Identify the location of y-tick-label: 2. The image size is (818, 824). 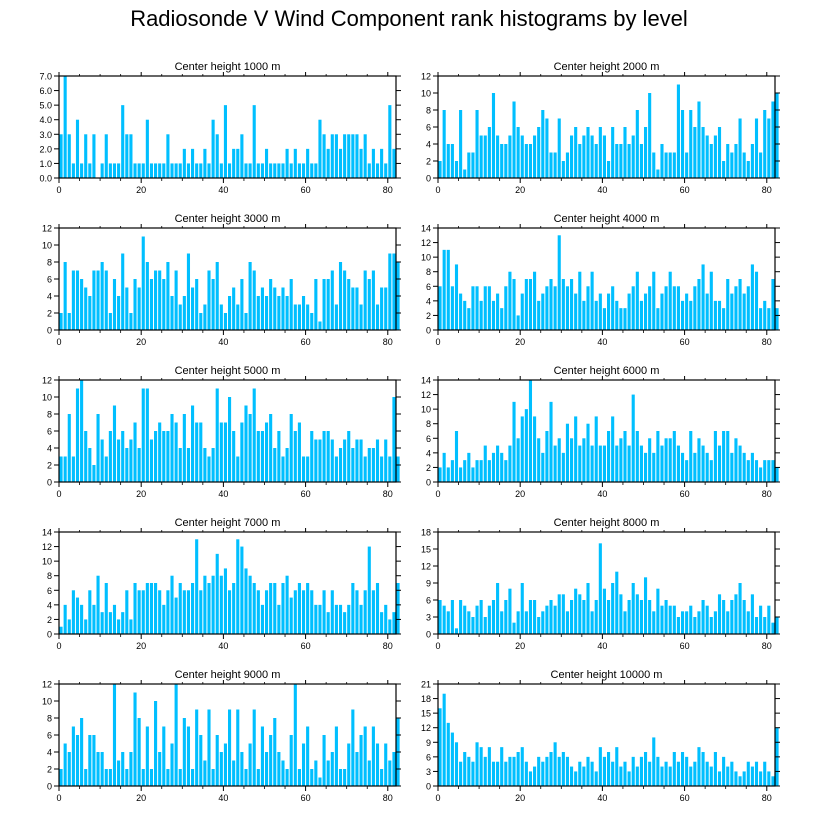
(428, 468).